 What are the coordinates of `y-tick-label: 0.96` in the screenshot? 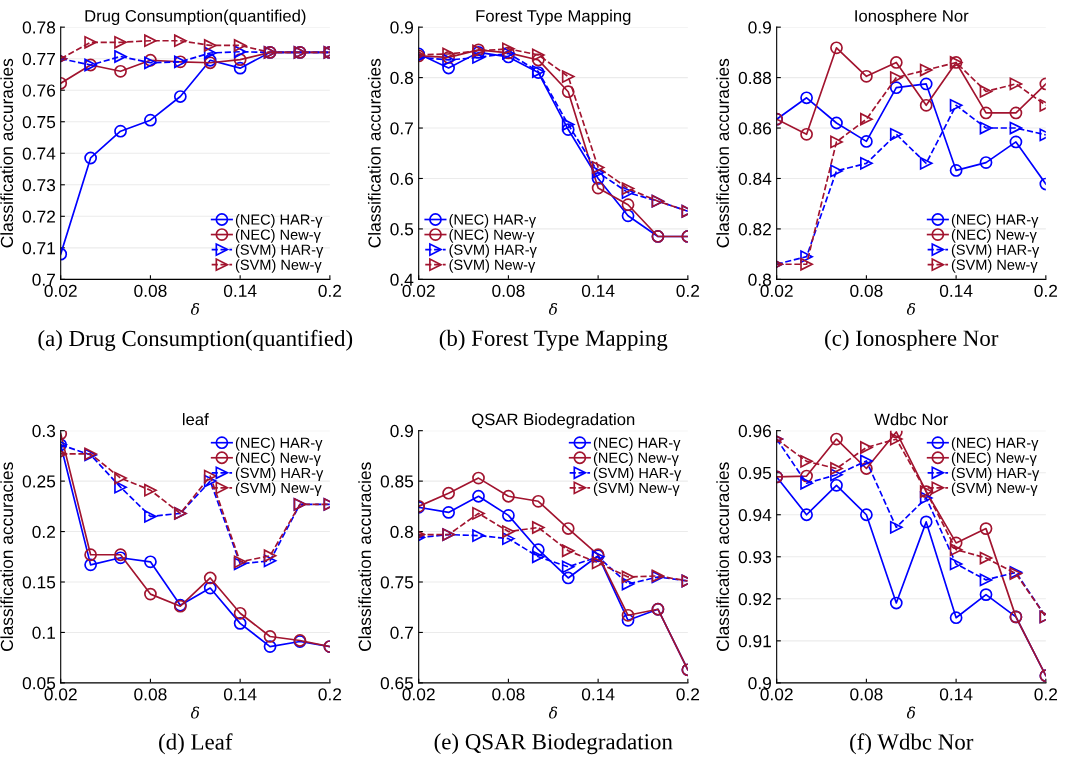 It's located at (755, 431).